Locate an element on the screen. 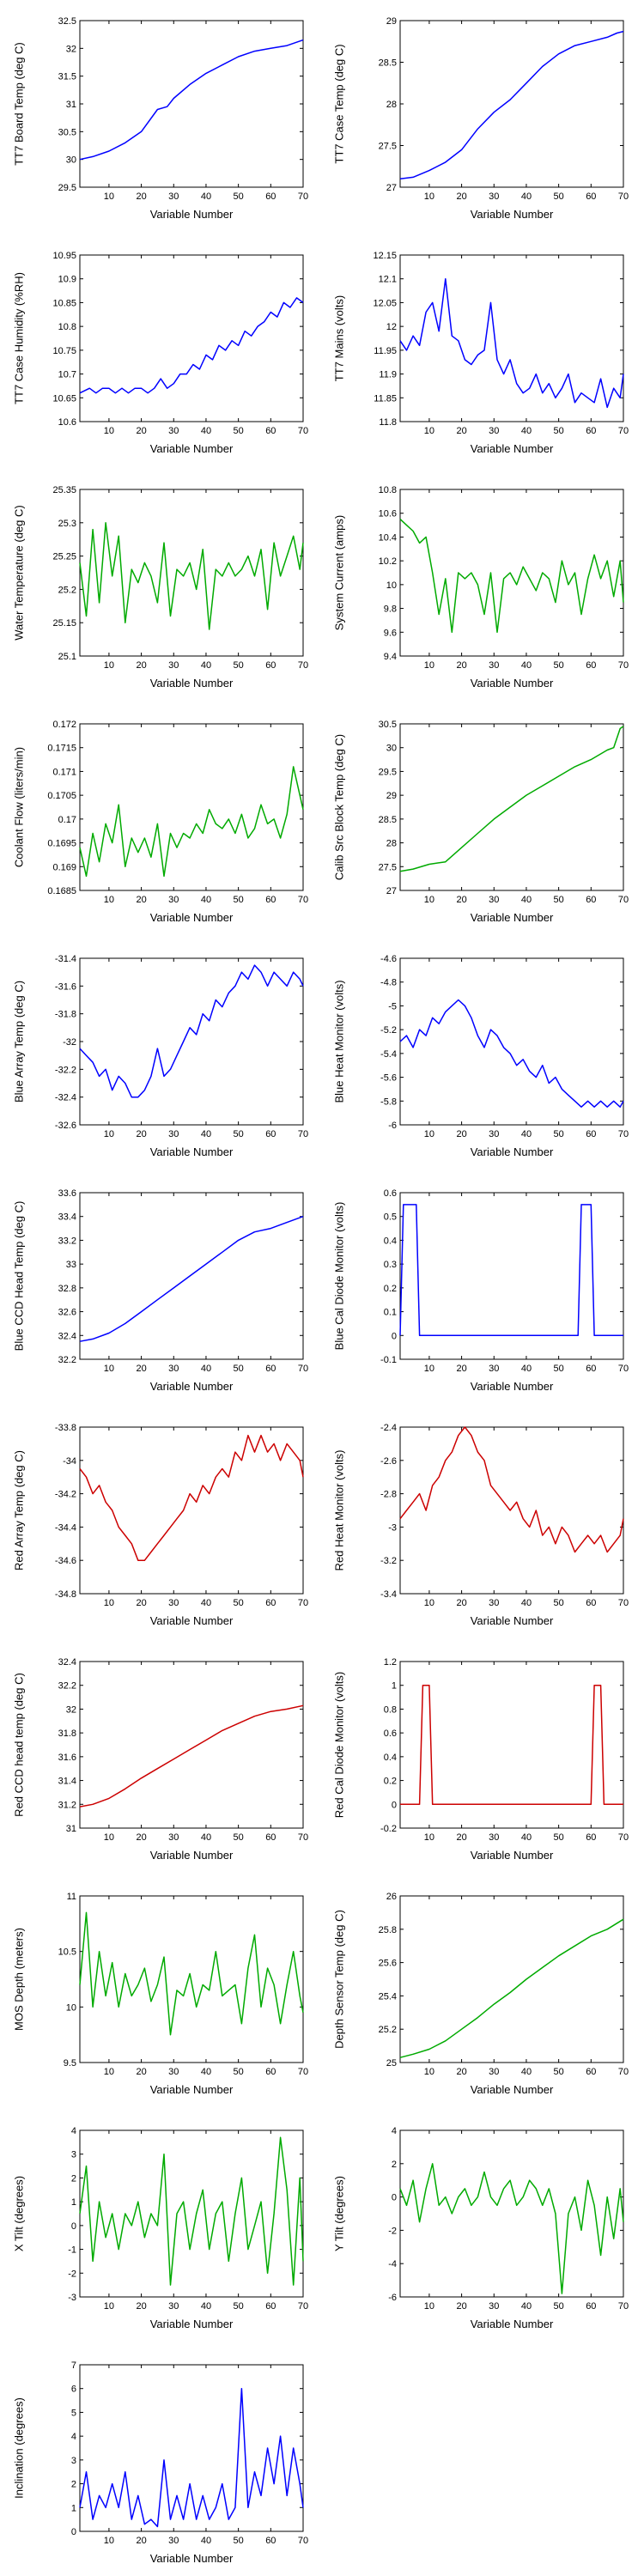 Image resolution: width=644 pixels, height=2576 pixels. y-tick-label: 31 is located at coordinates (71, 105).